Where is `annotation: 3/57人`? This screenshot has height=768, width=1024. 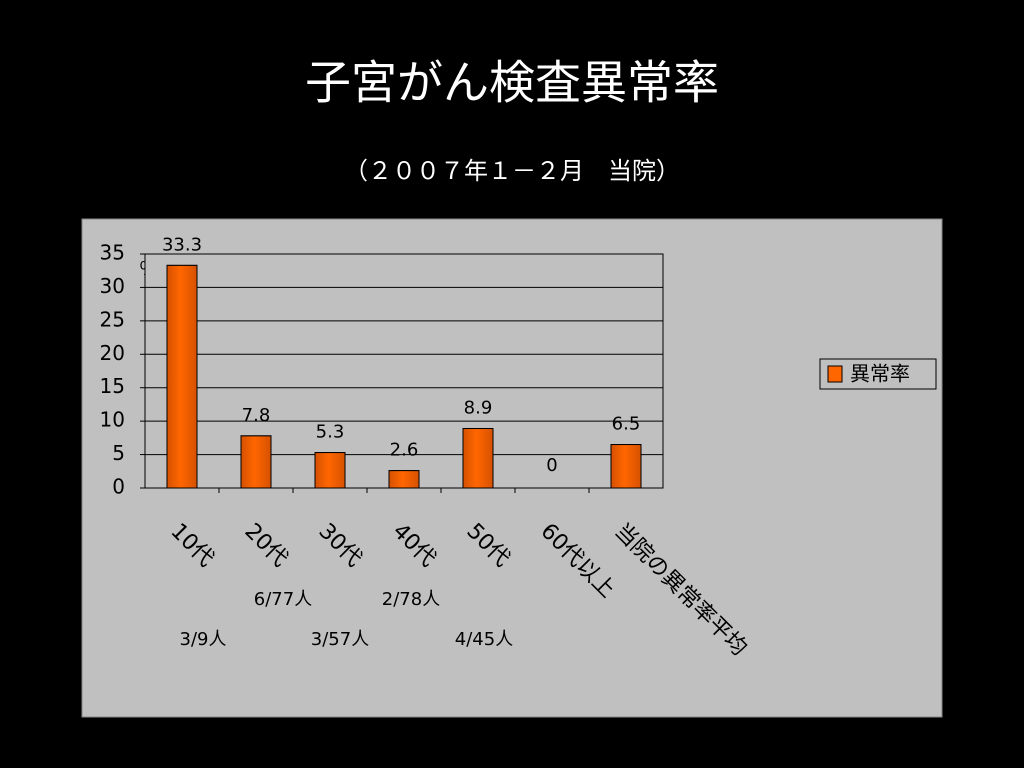 annotation: 3/57人 is located at coordinates (340, 639).